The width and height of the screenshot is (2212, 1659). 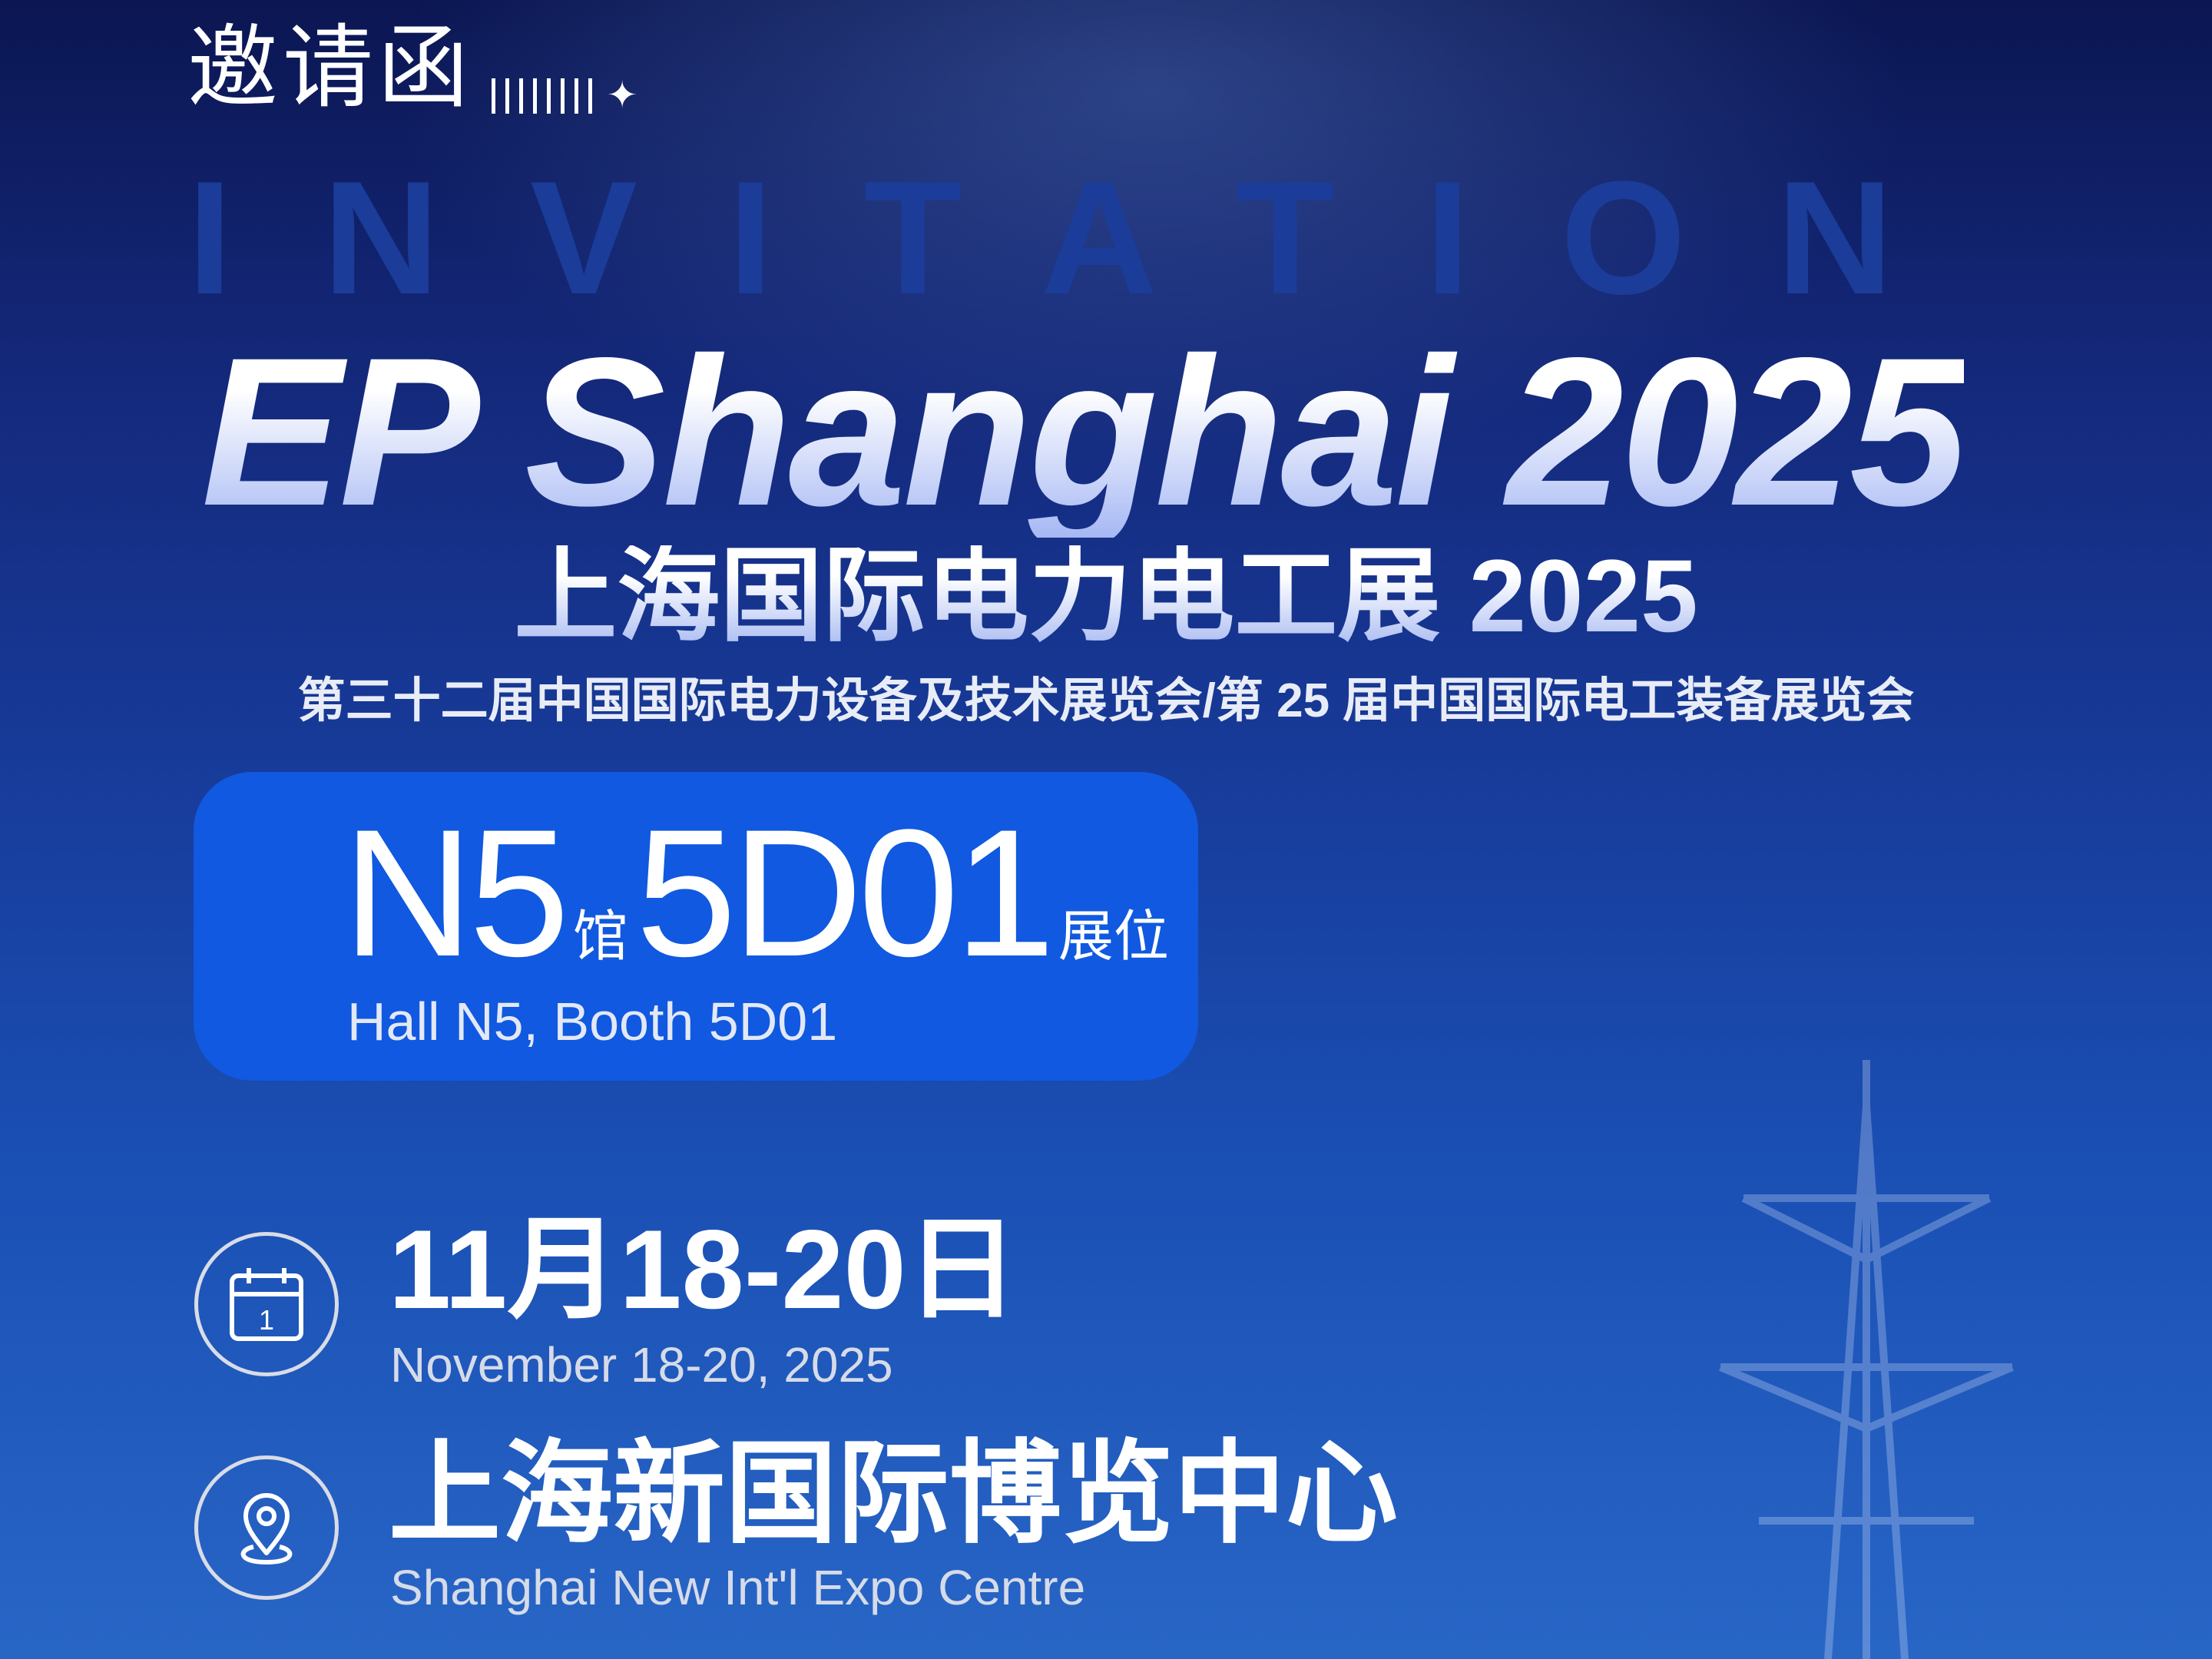 What do you see at coordinates (592, 1022) in the screenshot?
I see `booth-english: Hall N5, Booth 5D01` at bounding box center [592, 1022].